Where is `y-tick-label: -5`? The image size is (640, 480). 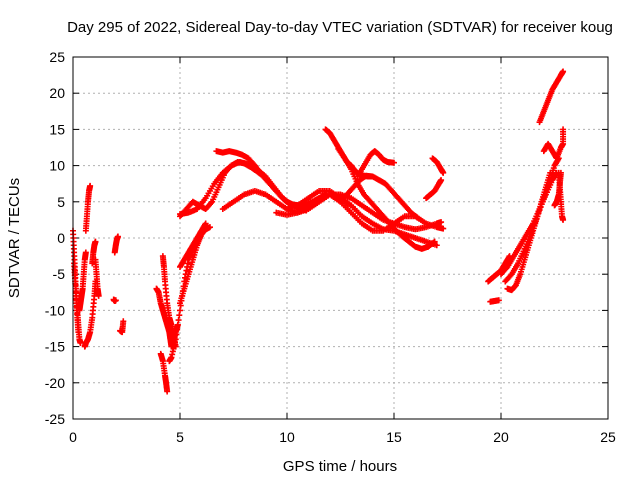
y-tick-label: -5 is located at coordinates (59, 274).